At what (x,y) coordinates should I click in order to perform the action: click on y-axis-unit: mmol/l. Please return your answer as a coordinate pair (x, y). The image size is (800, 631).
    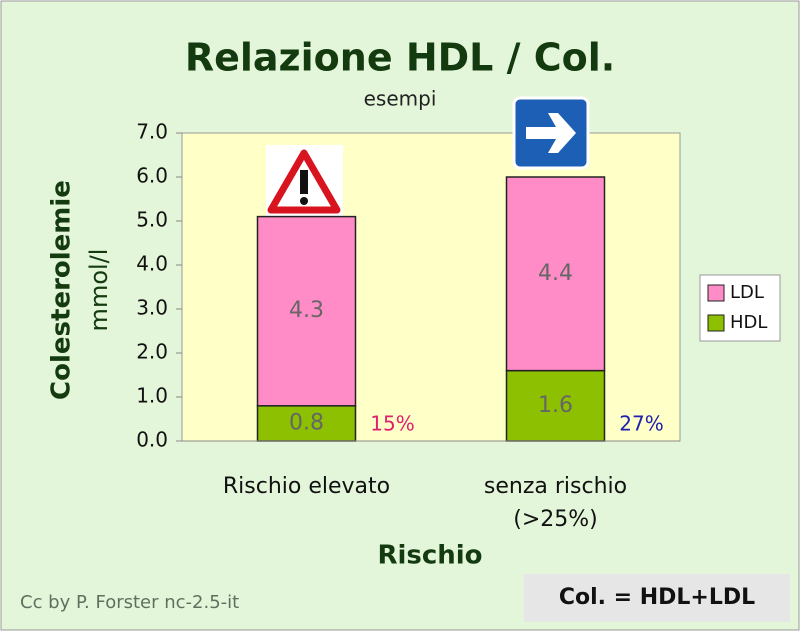
    Looking at the image, I should click on (99, 290).